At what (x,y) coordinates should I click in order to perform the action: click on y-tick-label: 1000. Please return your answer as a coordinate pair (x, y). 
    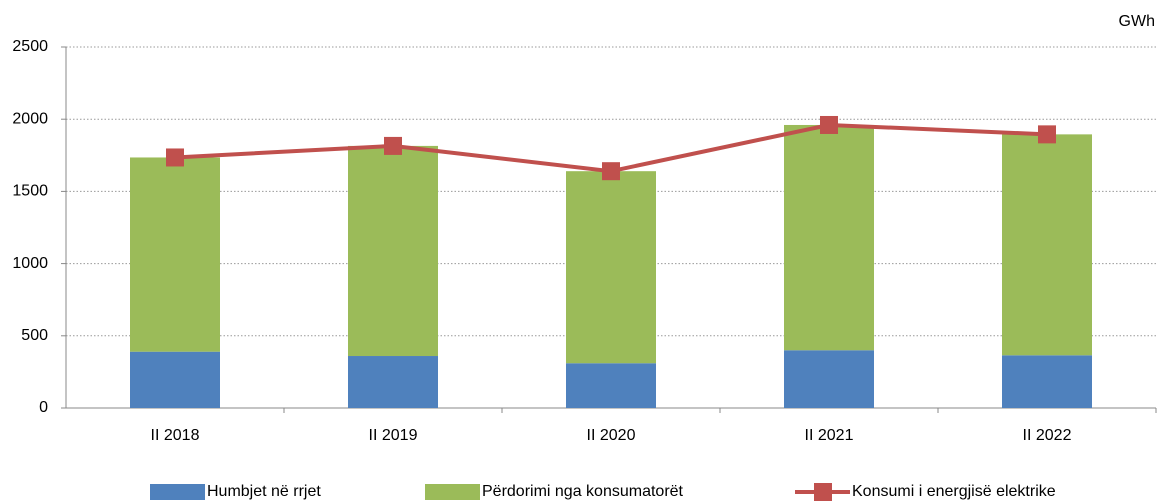
    Looking at the image, I should click on (30, 263).